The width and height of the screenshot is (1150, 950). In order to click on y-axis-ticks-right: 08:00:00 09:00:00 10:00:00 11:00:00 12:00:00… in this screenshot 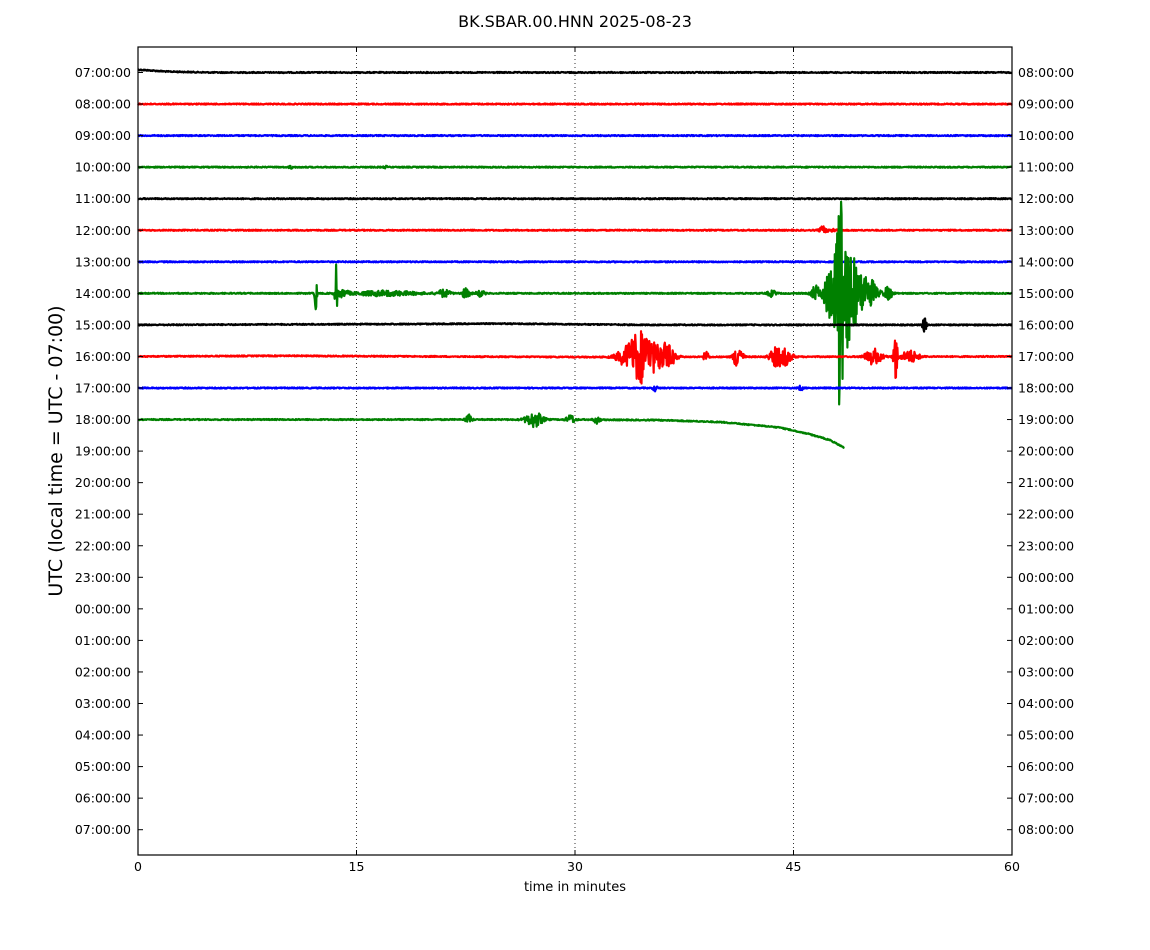, I will do `click(1040, 451)`.